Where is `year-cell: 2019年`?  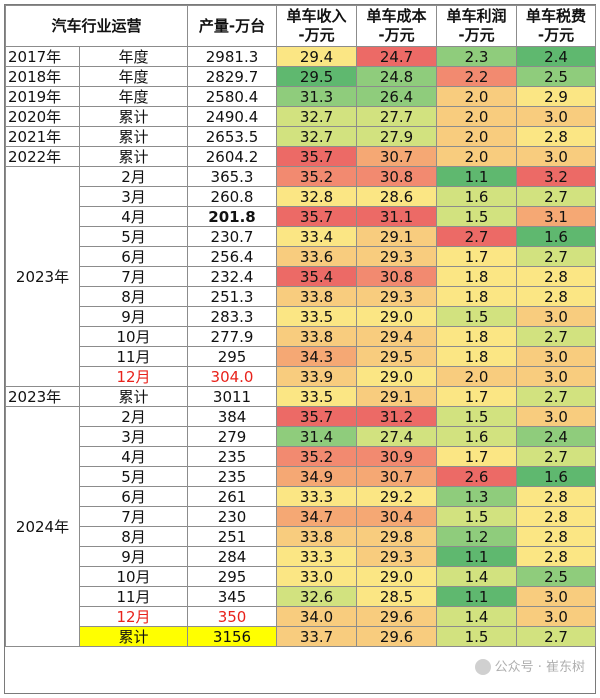
year-cell: 2019年 is located at coordinates (42, 96).